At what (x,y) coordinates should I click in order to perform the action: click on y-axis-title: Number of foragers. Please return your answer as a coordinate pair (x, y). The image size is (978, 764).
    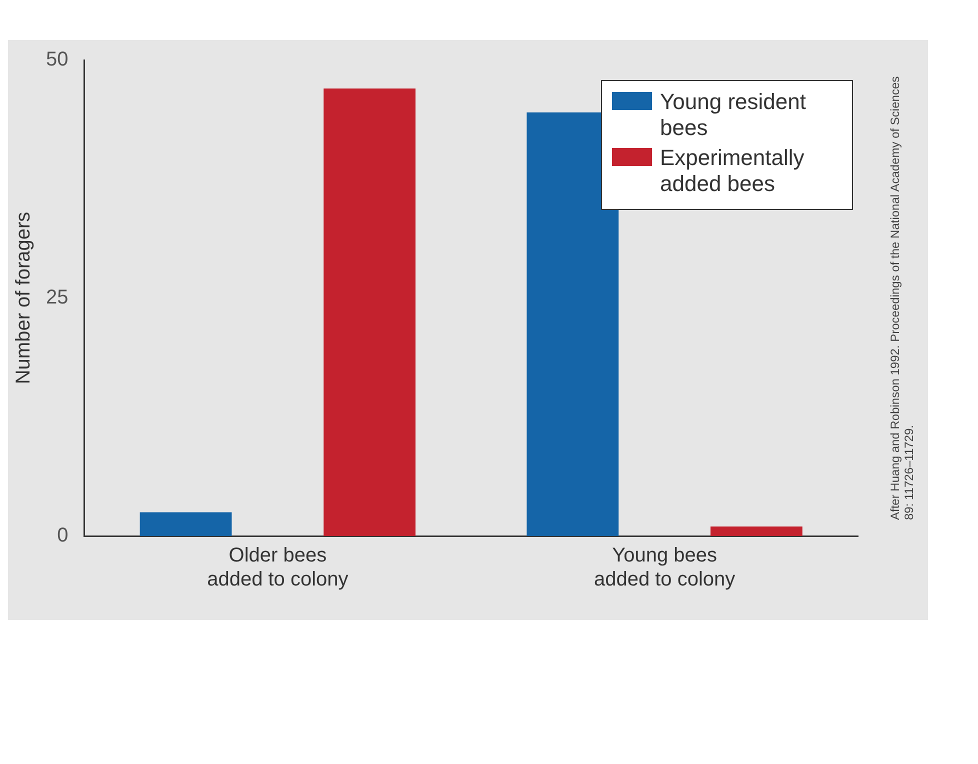
    Looking at the image, I should click on (23, 298).